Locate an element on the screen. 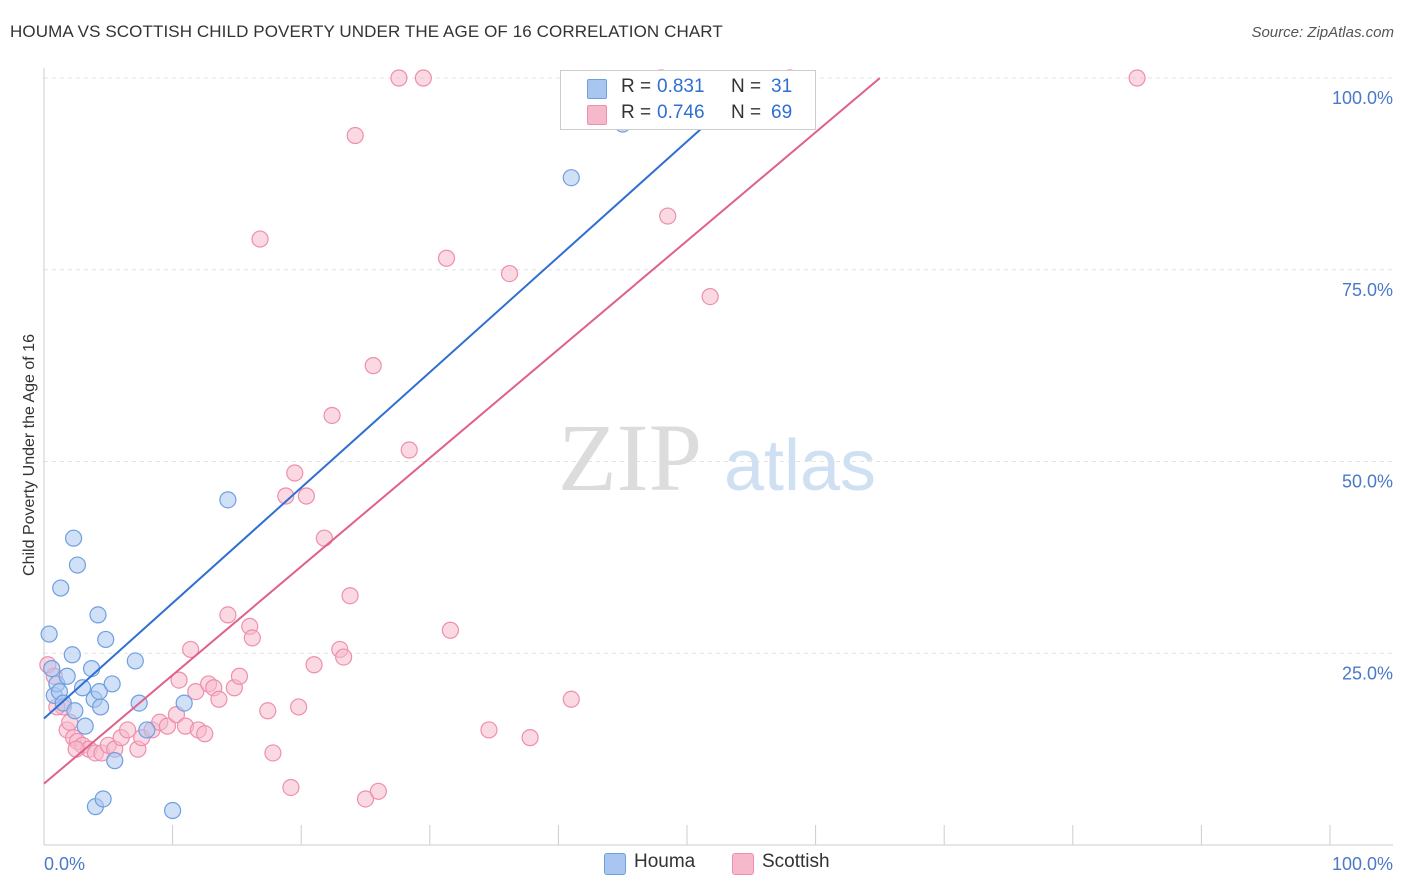 The height and width of the screenshot is (892, 1406). watermark: ZIP atlas is located at coordinates (717, 457).